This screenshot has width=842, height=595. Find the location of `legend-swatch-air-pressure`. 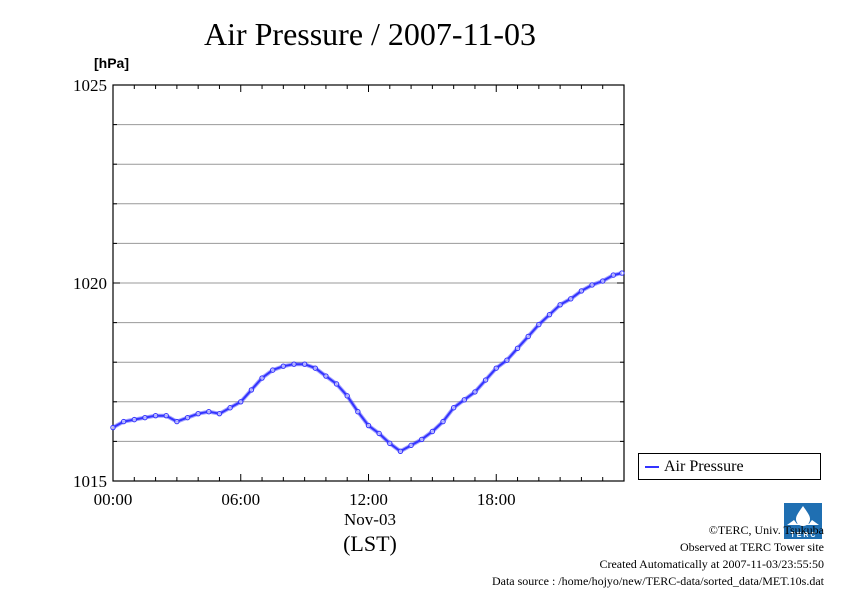

legend-swatch-air-pressure is located at coordinates (652, 467).